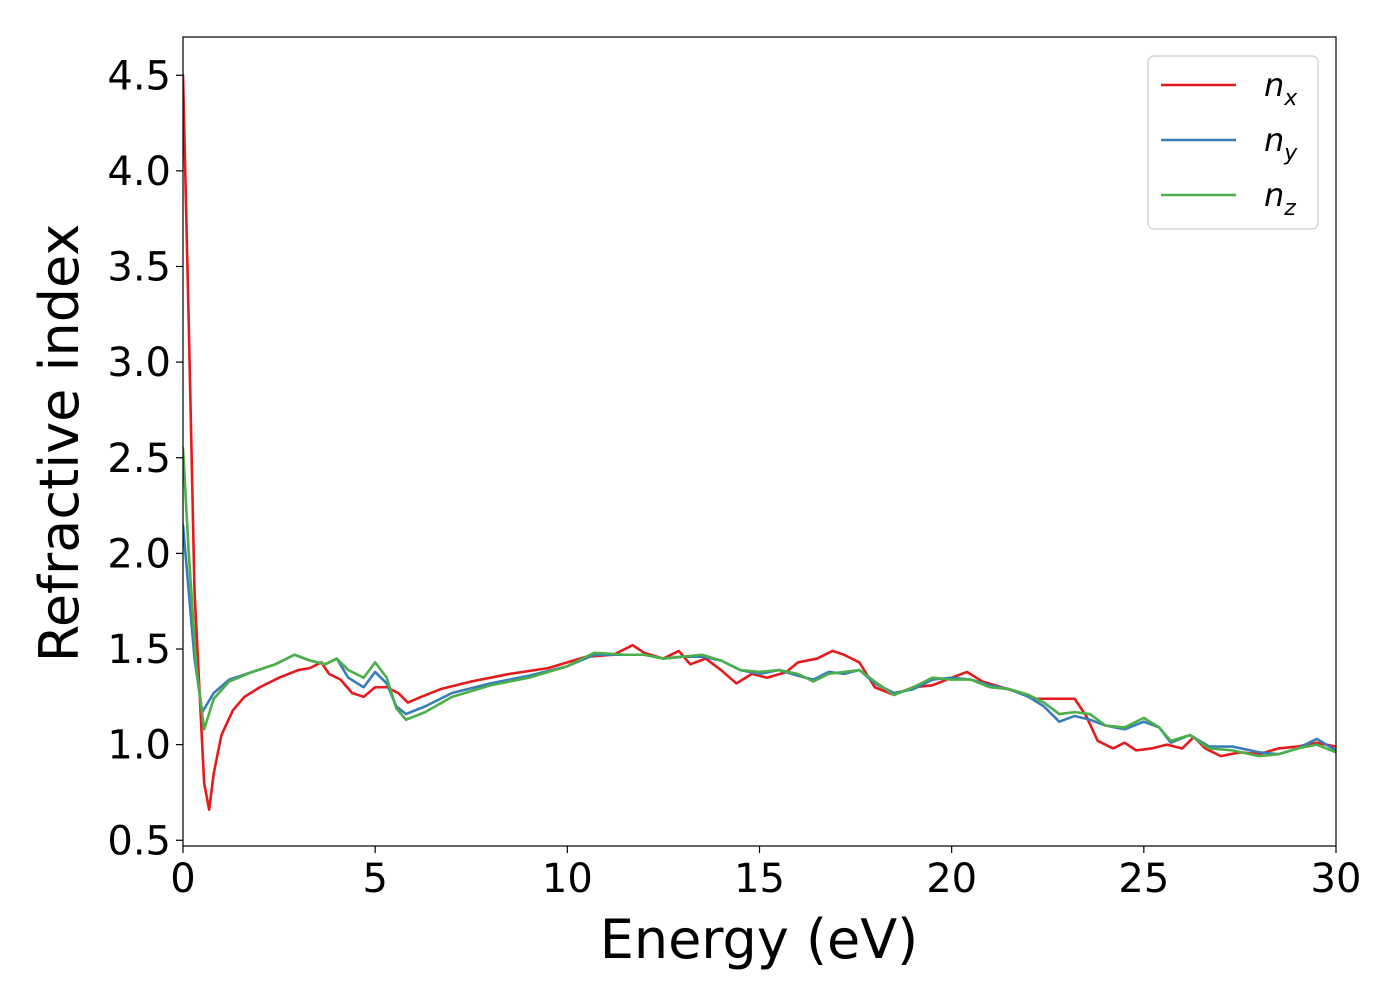 Image resolution: width=1400 pixels, height=1004 pixels. Describe the element at coordinates (139, 268) in the screenshot. I see `y-tick-label: 3.5` at that location.